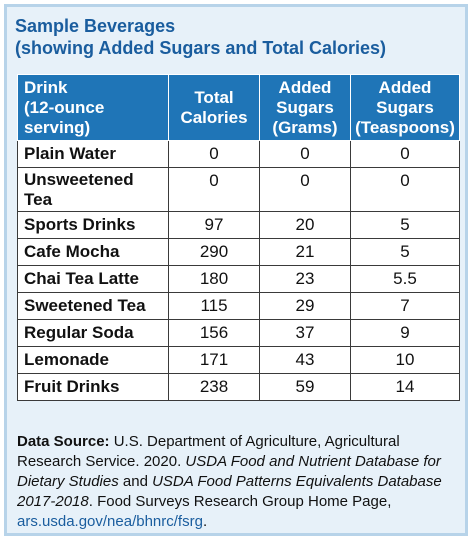 The image size is (474, 542). I want to click on table-row: Unsweetened Tea 0 0 0, so click(238, 189).